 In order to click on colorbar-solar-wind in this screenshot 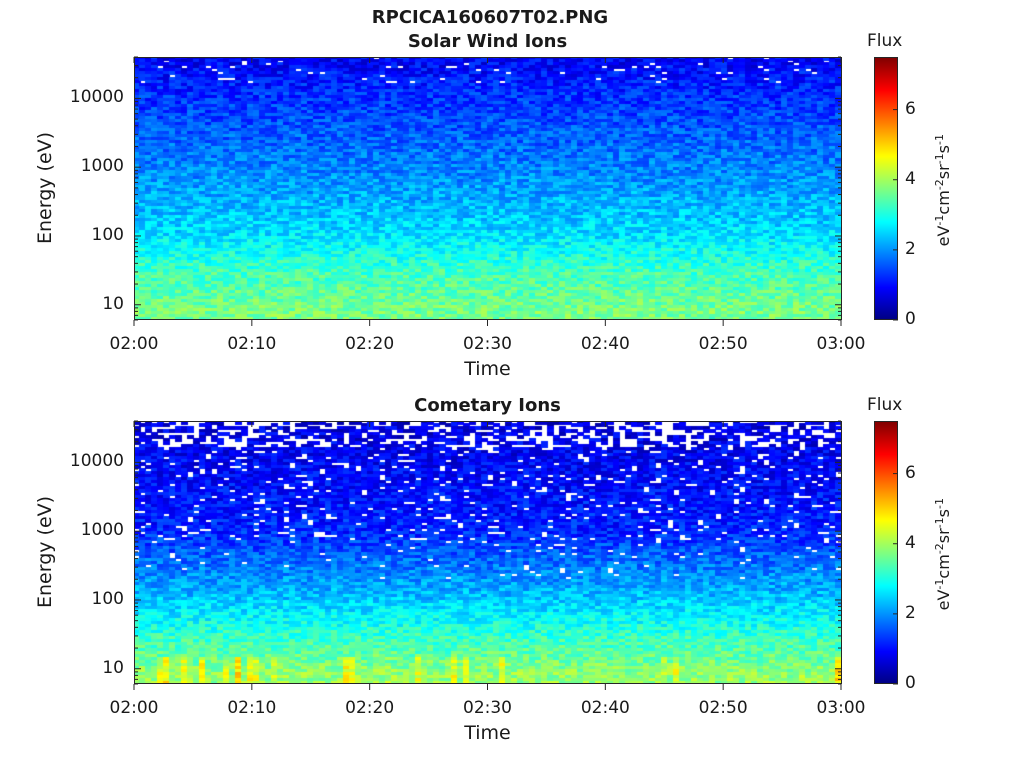, I will do `click(886, 188)`.